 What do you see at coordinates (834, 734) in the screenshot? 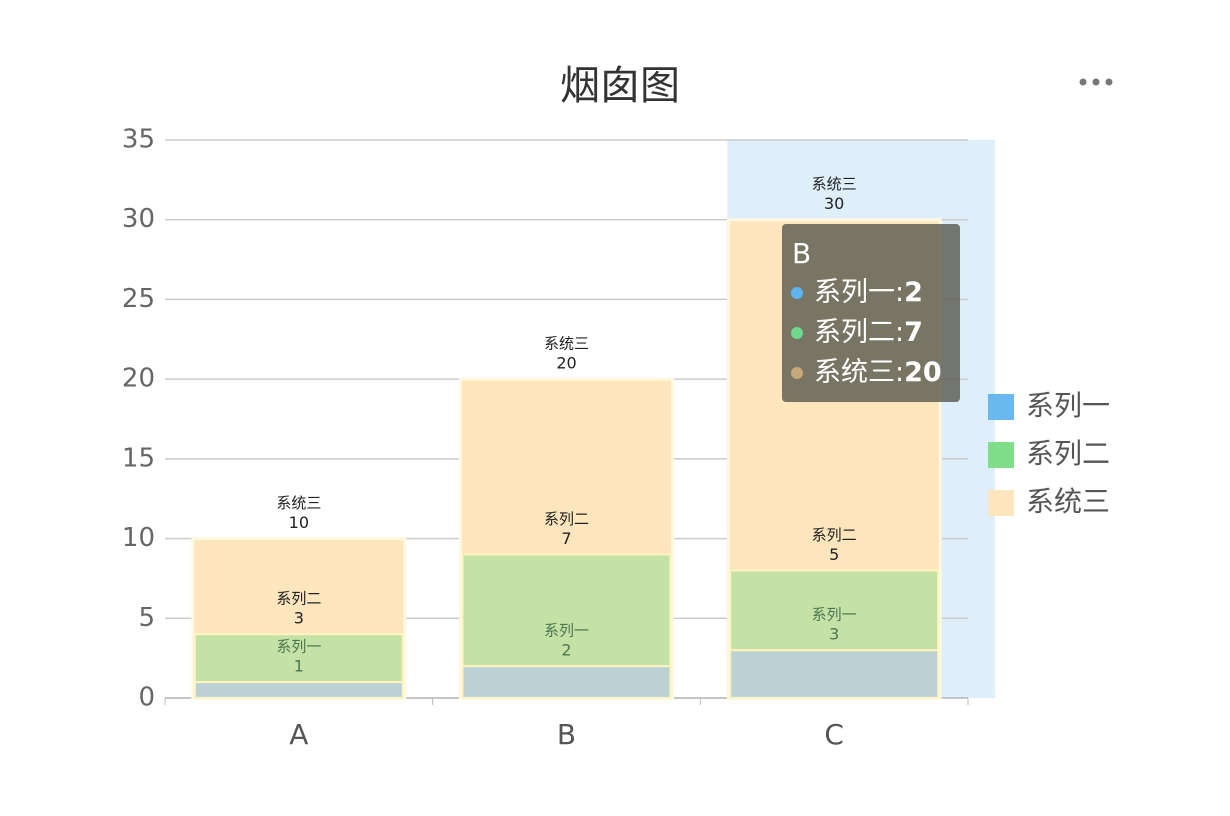
I see `x-tick-label: C` at bounding box center [834, 734].